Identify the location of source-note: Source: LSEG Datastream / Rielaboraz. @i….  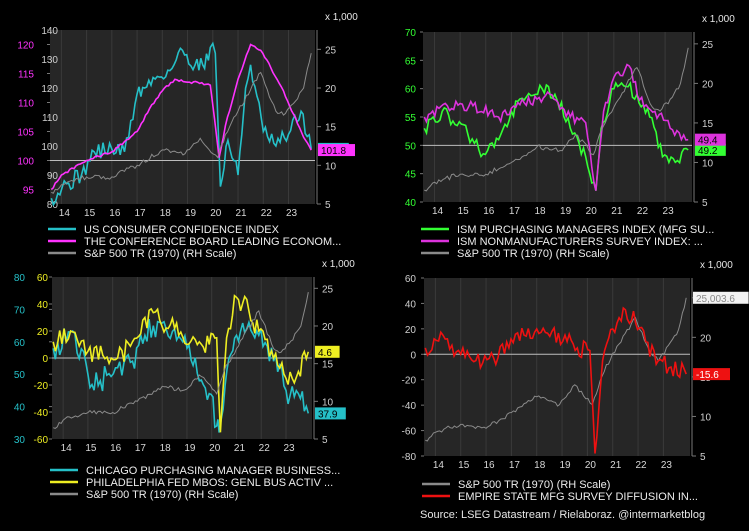
(563, 515).